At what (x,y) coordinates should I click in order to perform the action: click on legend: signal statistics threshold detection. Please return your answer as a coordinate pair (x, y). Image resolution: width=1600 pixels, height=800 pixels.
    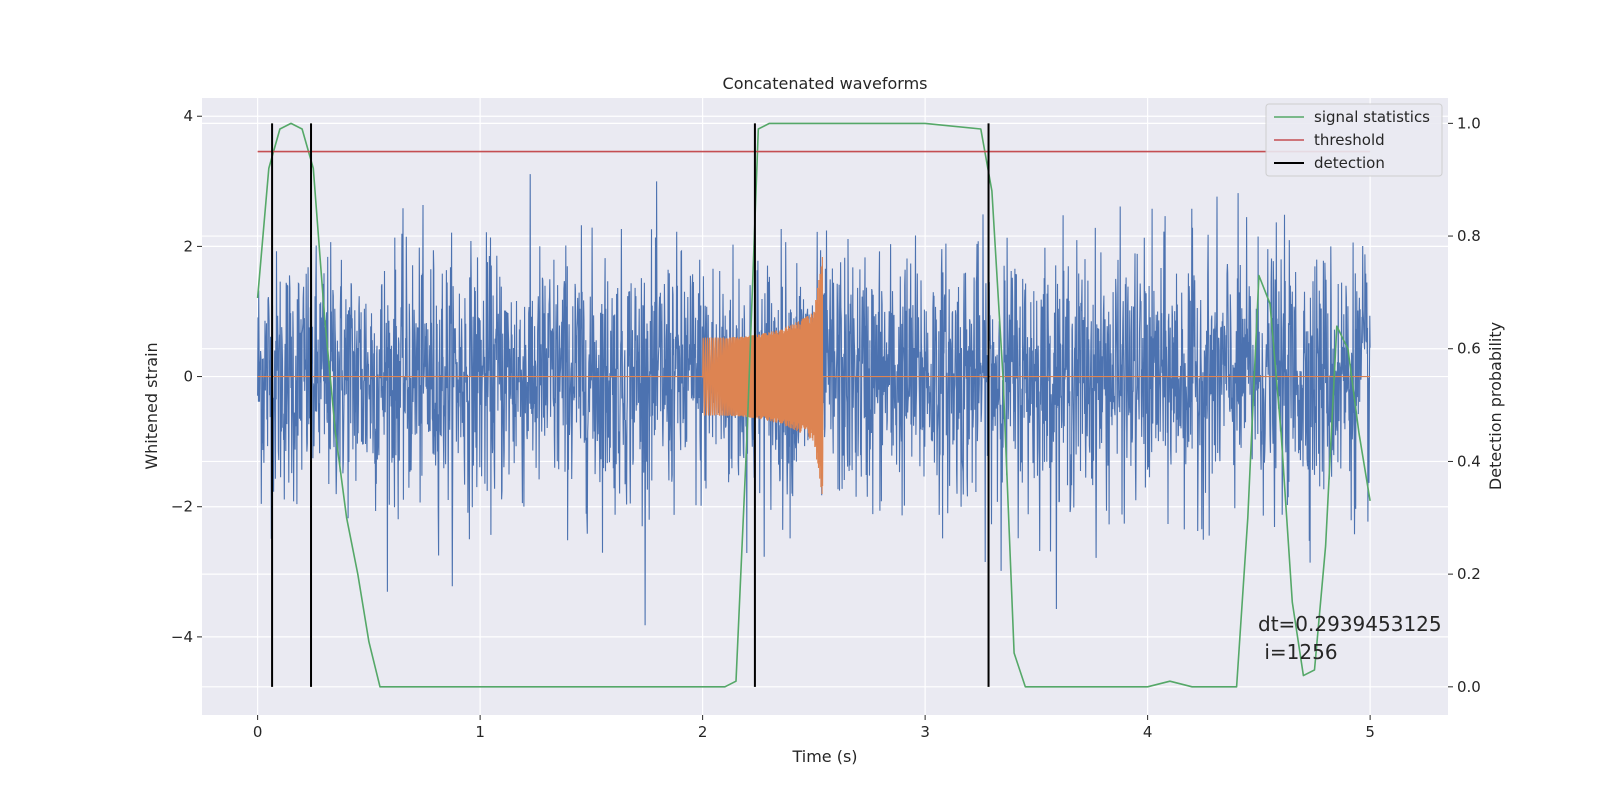
    Looking at the image, I should click on (1354, 140).